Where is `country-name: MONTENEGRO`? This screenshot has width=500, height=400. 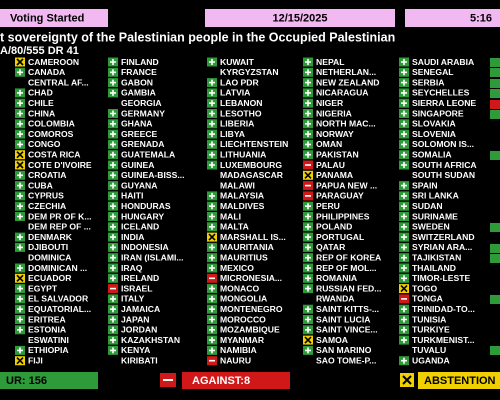 country-name: MONTENEGRO is located at coordinates (251, 309).